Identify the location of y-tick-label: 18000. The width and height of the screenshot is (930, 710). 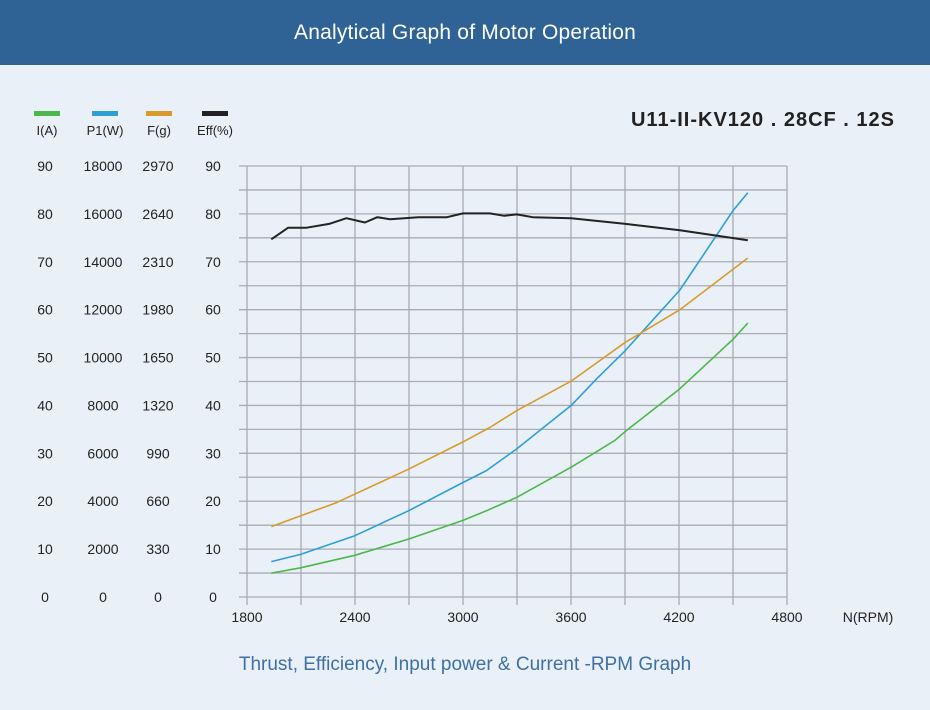
(103, 166).